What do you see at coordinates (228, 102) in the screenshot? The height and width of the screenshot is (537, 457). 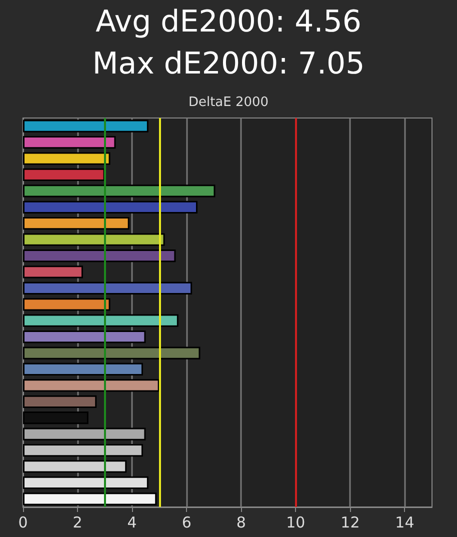 I see `text: DeltaE 2000` at bounding box center [228, 102].